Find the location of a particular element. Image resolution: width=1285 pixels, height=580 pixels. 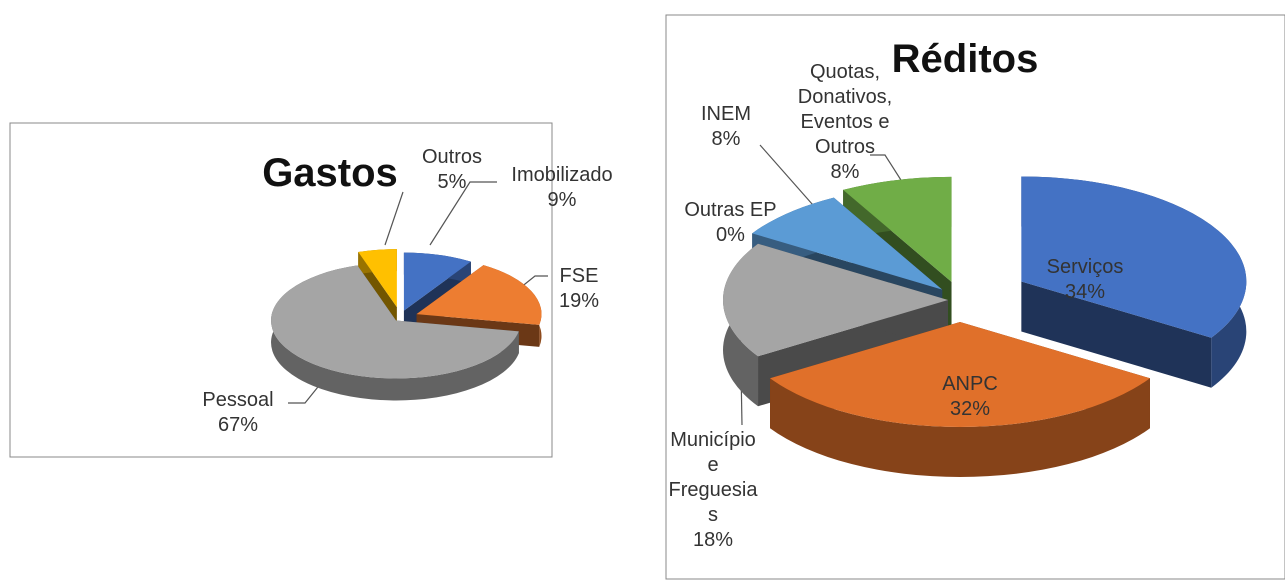

slice-label: Pessoal 67% is located at coordinates (238, 412).